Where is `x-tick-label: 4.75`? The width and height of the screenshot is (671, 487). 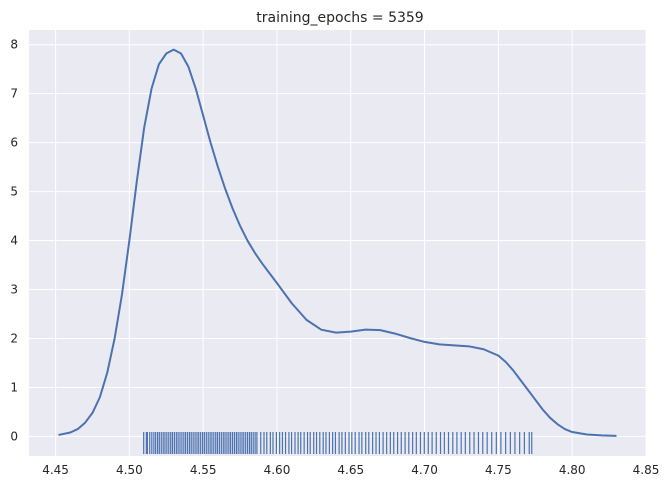 x-tick-label: 4.75 is located at coordinates (498, 470).